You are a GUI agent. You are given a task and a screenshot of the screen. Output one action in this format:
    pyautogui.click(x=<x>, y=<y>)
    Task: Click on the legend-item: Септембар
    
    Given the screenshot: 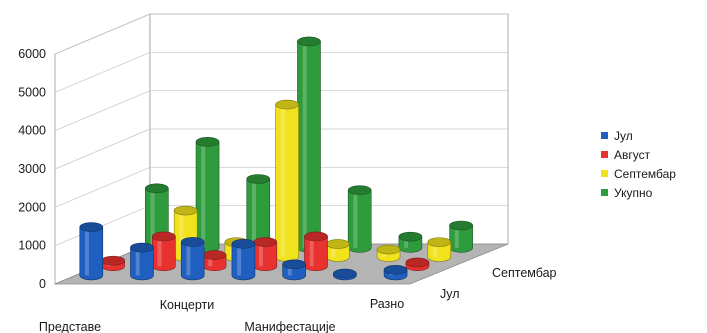 What is the action you would take?
    pyautogui.click(x=638, y=173)
    